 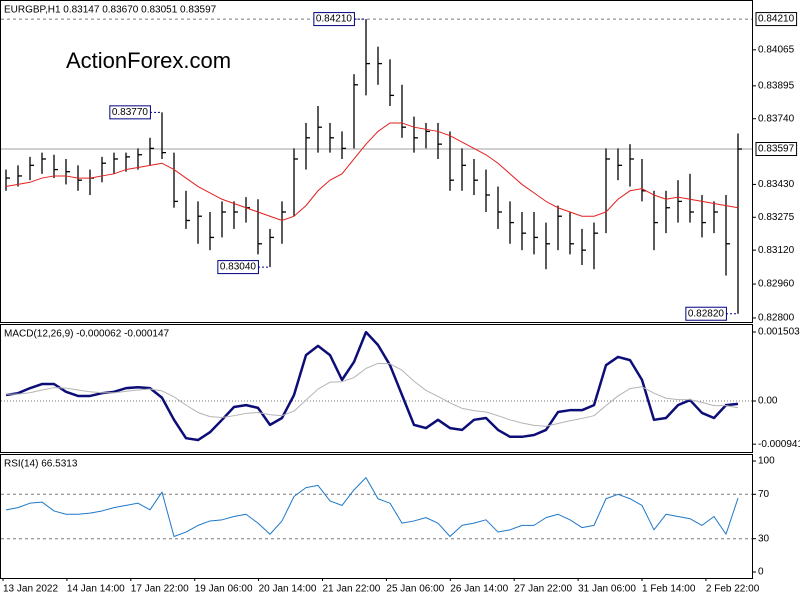 I want to click on y-tick-label: 0.82800, so click(x=776, y=318).